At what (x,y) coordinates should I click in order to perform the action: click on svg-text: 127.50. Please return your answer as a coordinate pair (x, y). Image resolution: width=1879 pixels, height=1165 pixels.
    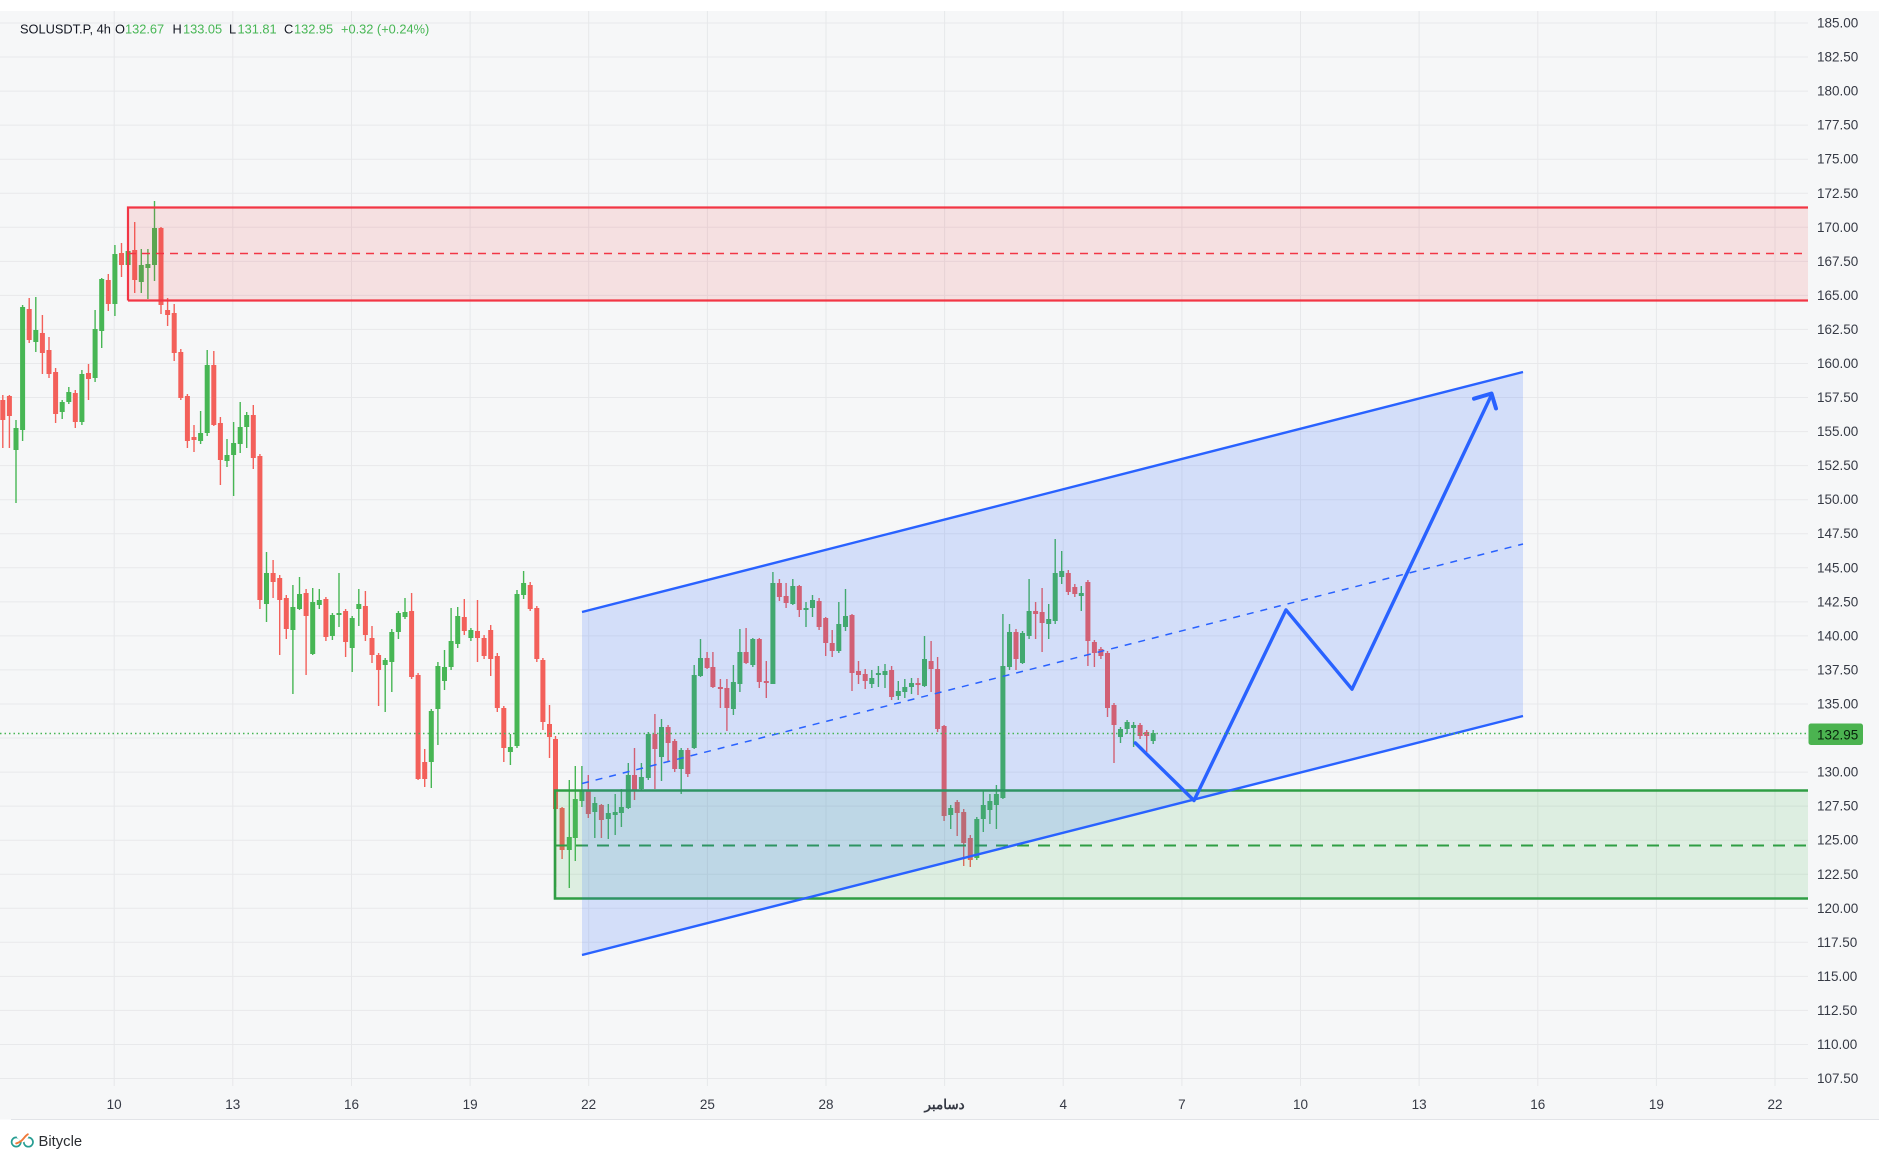
    Looking at the image, I should click on (1837, 806).